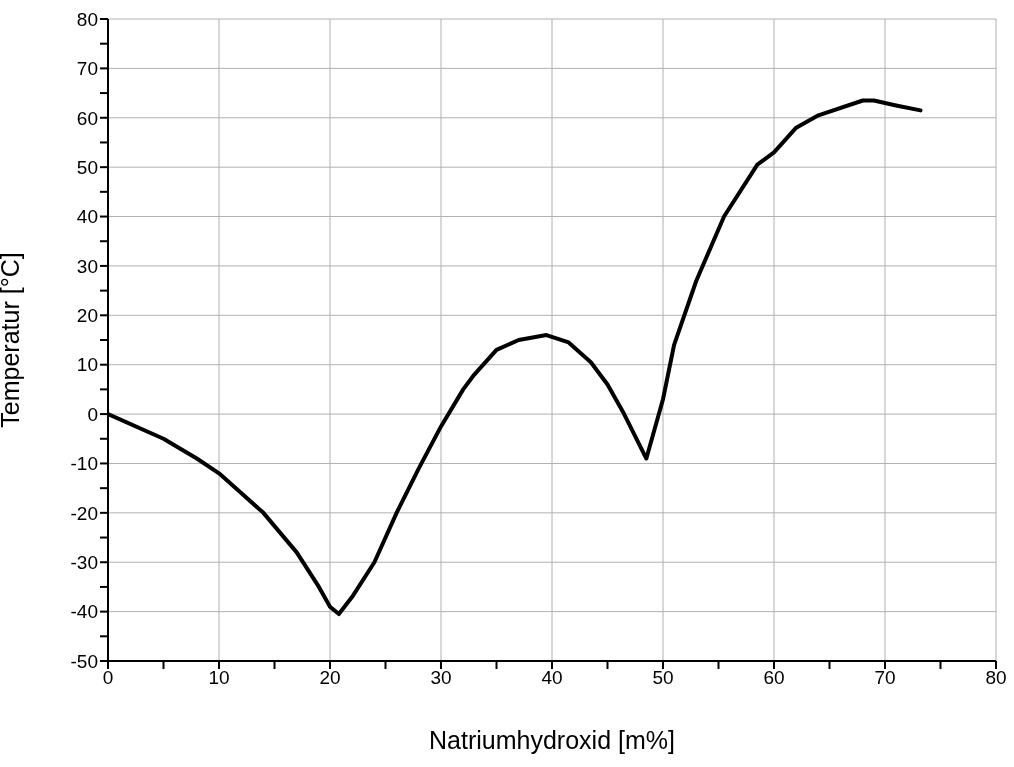  Describe the element at coordinates (12, 340) in the screenshot. I see `y-axis-title: Temperatur [°C]` at that location.